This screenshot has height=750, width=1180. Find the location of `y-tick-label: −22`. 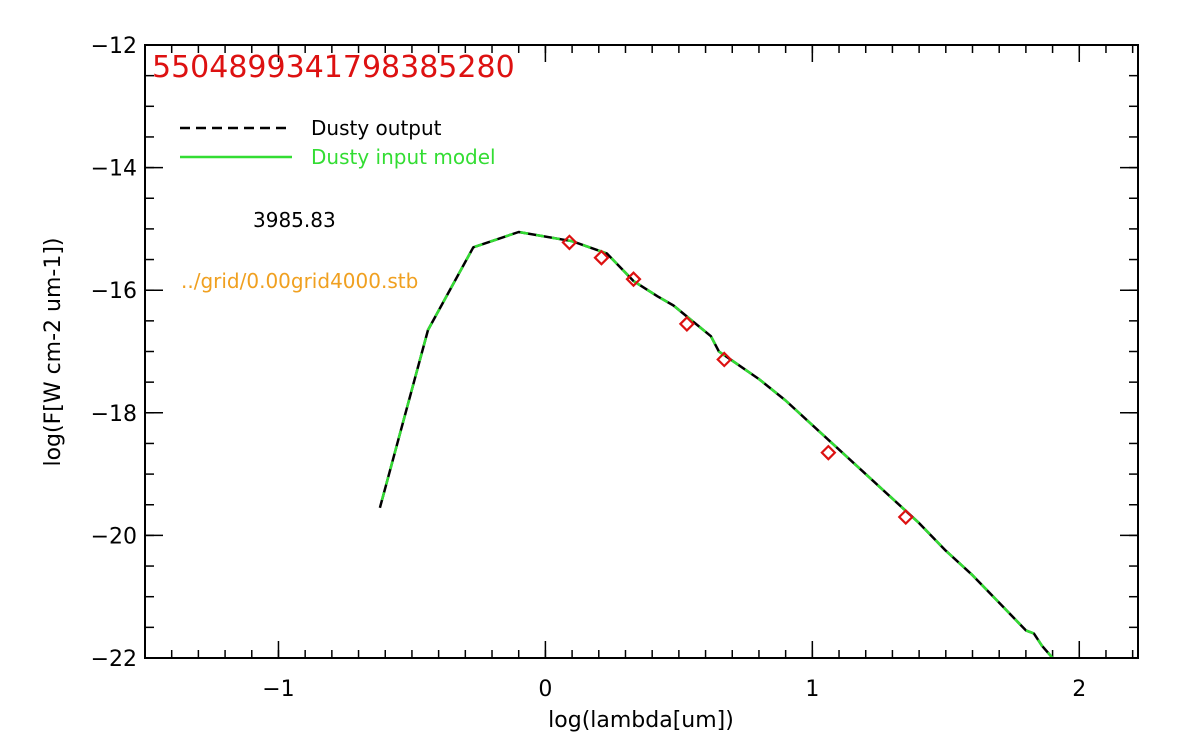

y-tick-label: −22 is located at coordinates (114, 659).